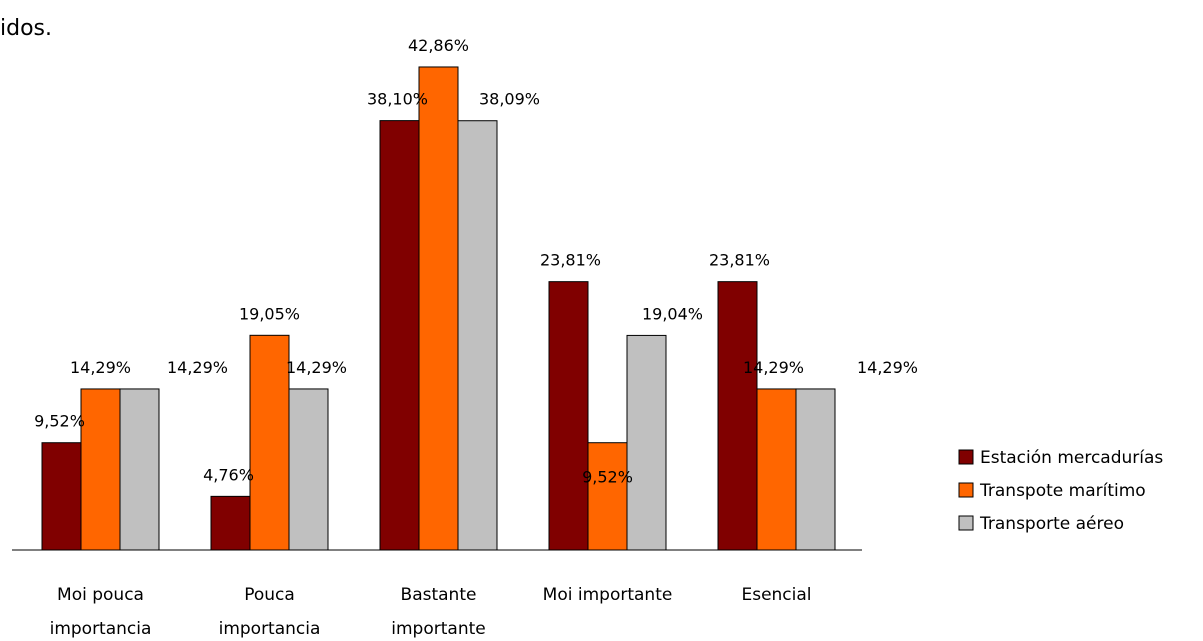 The image size is (1203, 641). I want to click on value-label: 38,10%, so click(397, 99).